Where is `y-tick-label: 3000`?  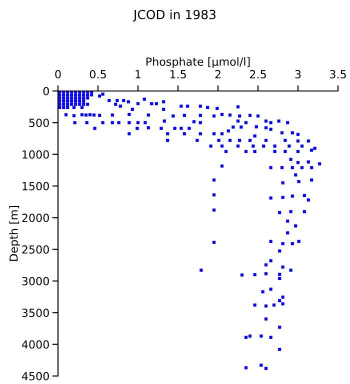 y-tick-label: 3000 is located at coordinates (35, 281).